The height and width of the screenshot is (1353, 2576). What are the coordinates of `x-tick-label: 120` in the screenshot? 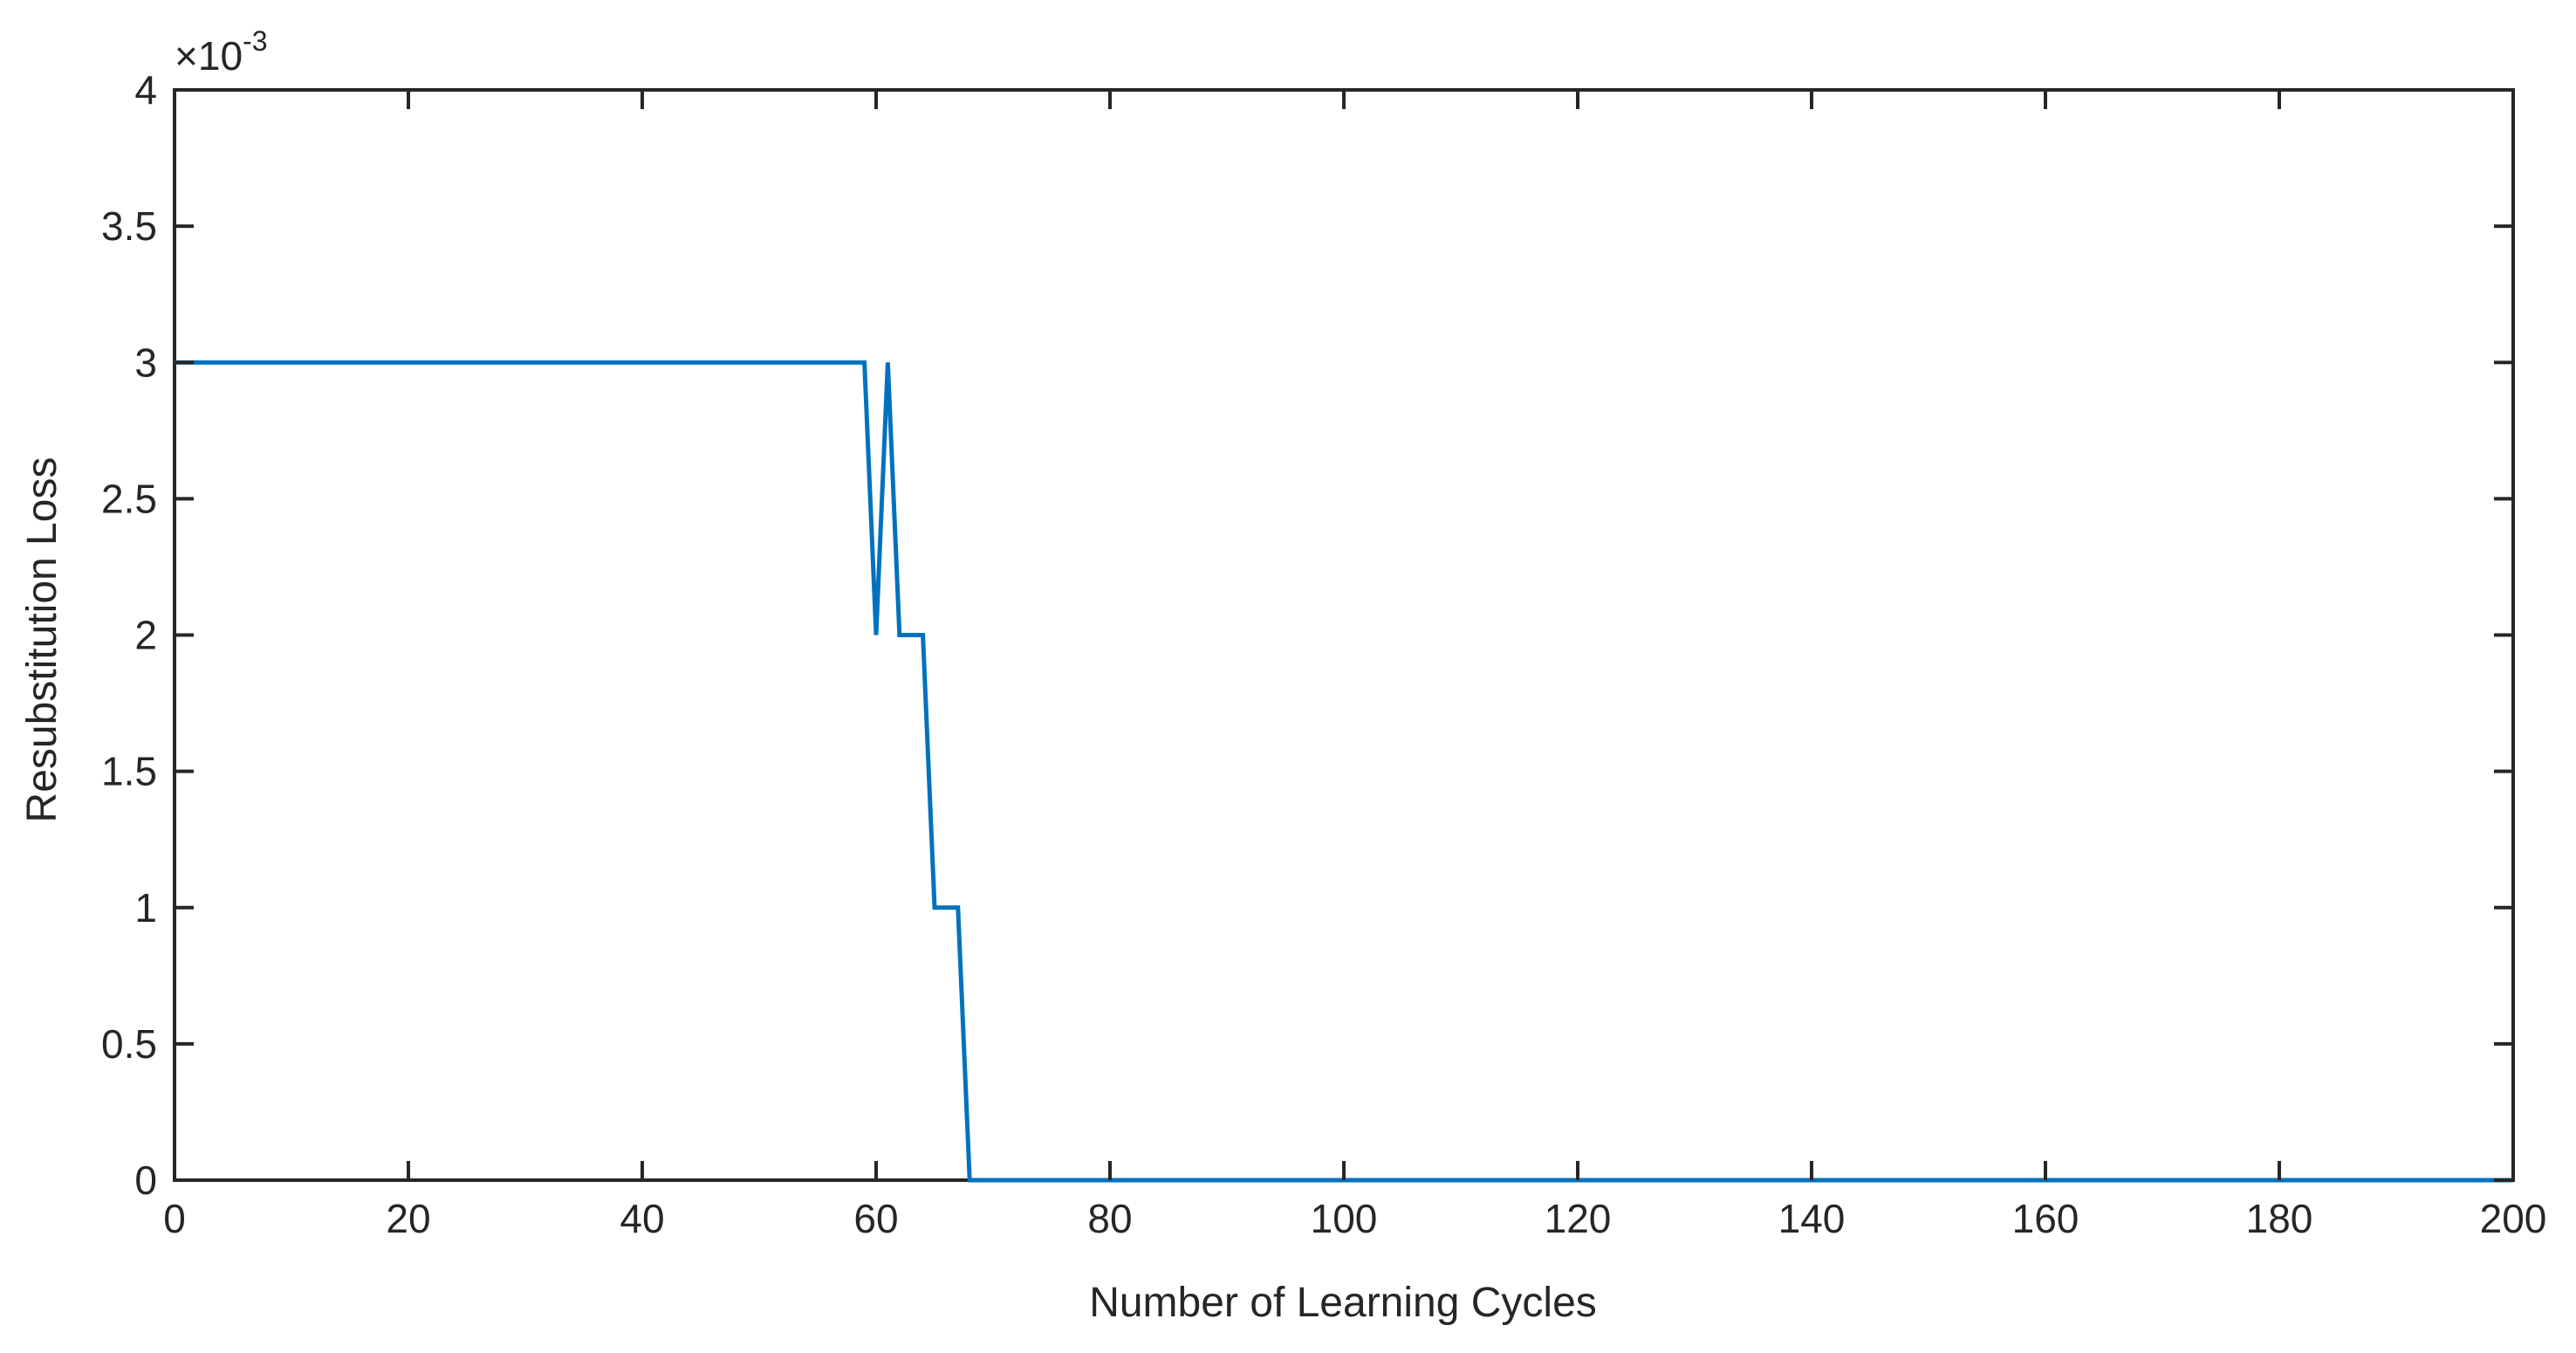 It's located at (1579, 1218).